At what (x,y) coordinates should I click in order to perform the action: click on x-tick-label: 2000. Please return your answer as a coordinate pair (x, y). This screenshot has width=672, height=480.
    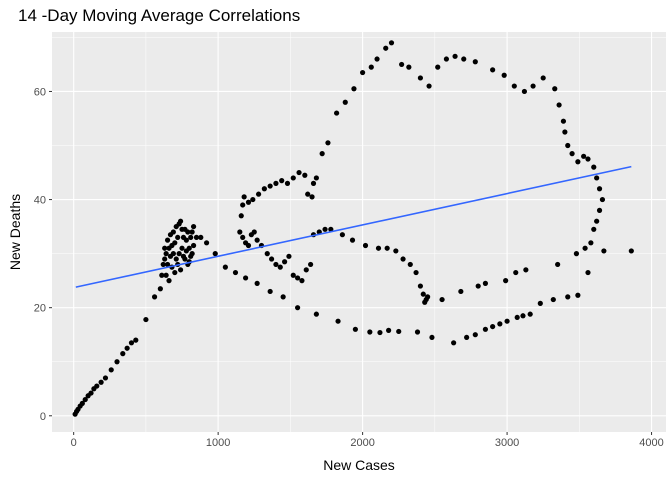
    Looking at the image, I should click on (362, 443).